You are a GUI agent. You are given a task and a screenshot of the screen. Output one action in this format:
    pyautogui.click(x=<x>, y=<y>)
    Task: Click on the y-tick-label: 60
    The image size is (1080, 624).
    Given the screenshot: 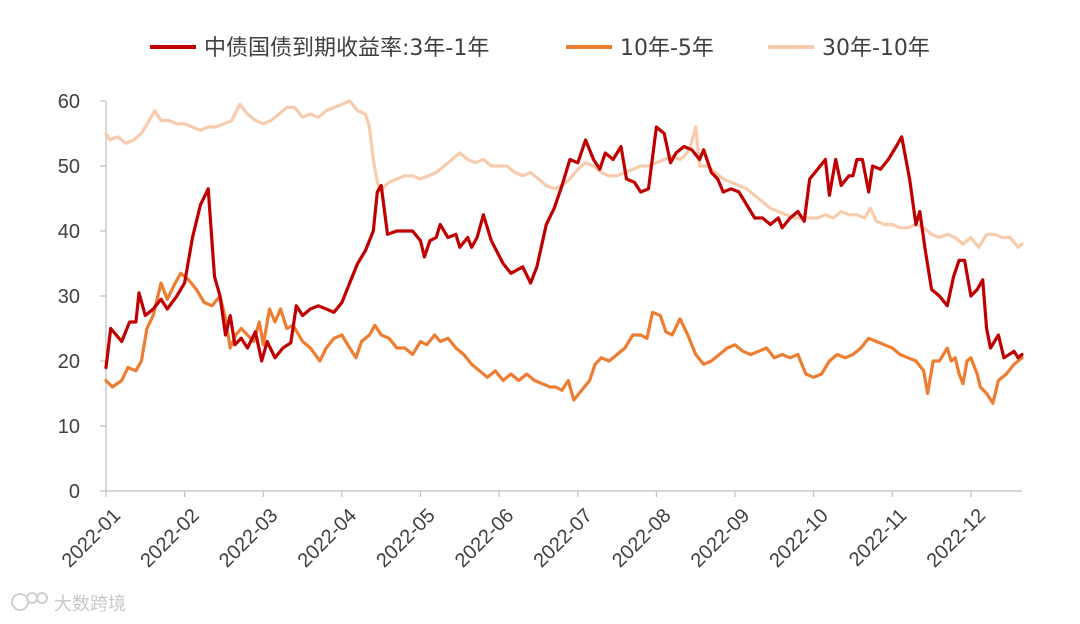 What is the action you would take?
    pyautogui.click(x=69, y=102)
    